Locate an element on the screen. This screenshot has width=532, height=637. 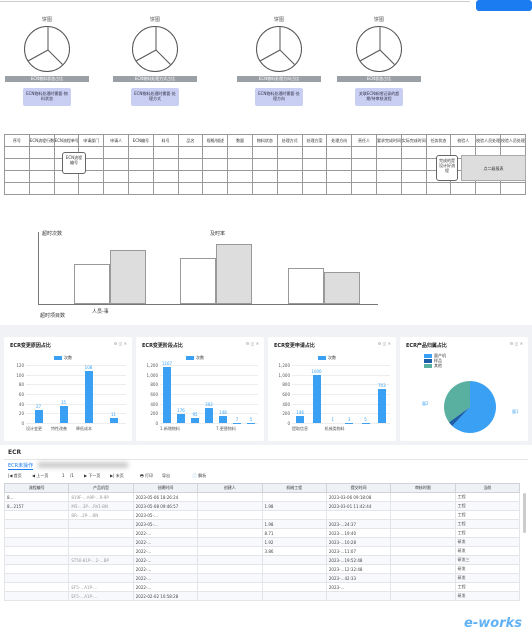
table-row: 2022-… 2023-…12:32:48 研发 is located at coordinates (262, 569).